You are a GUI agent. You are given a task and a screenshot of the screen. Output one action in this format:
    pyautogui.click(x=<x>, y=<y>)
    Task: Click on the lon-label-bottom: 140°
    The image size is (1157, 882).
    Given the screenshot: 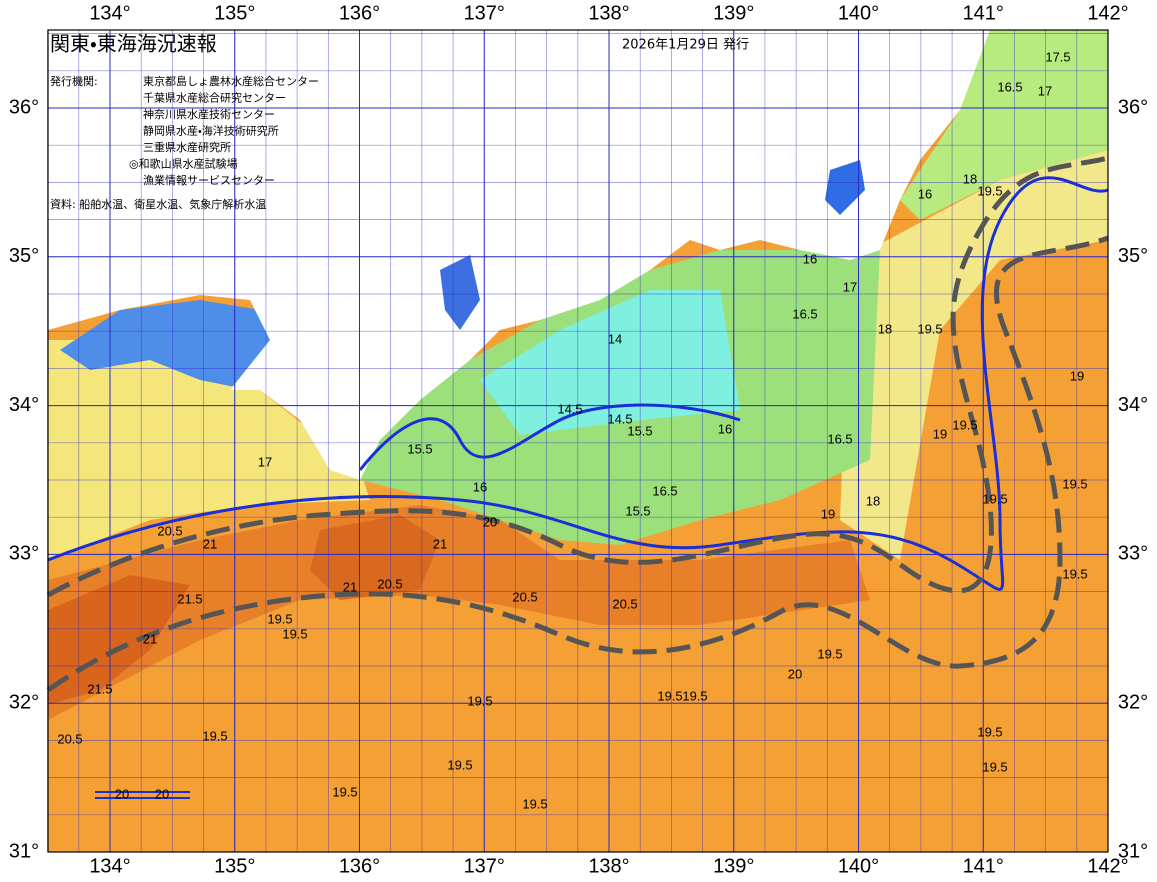 What is the action you would take?
    pyautogui.click(x=858, y=866)
    